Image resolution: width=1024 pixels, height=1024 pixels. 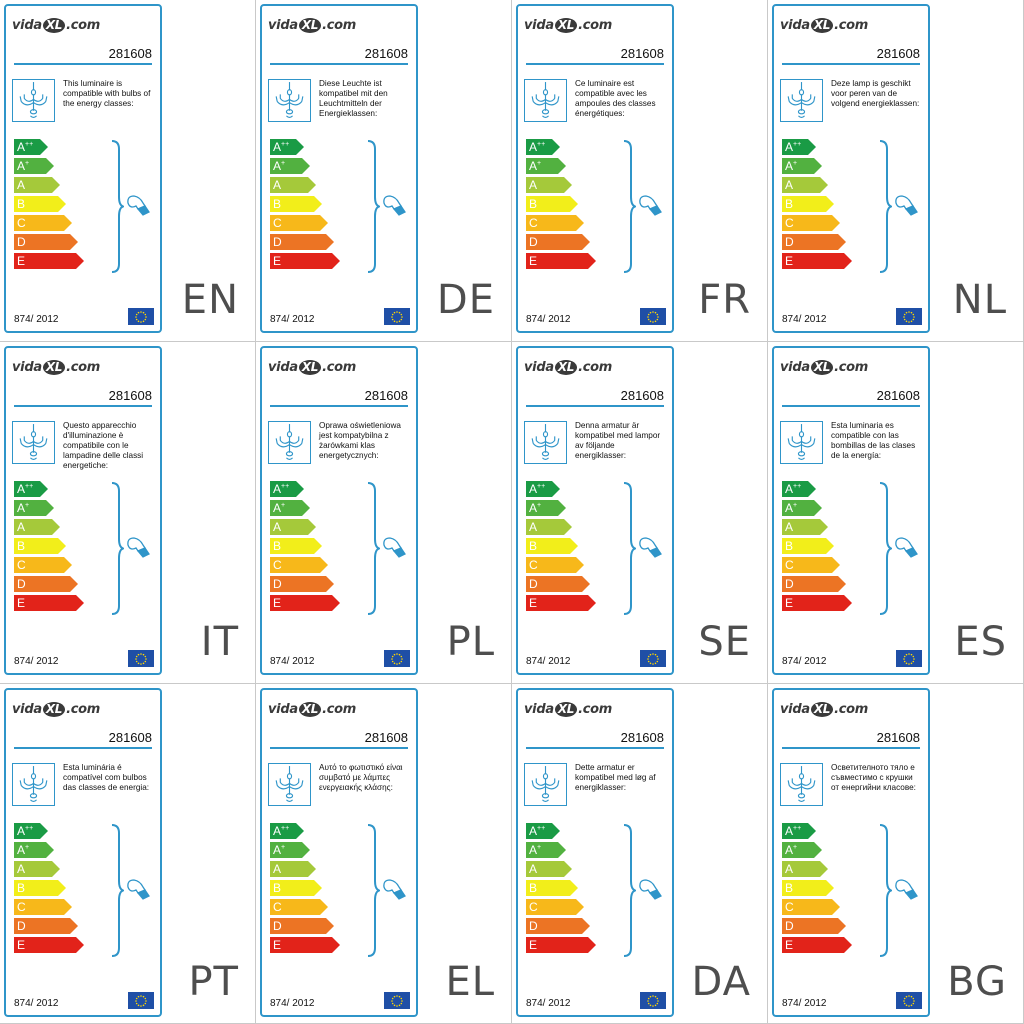 What do you see at coordinates (219, 642) in the screenshot?
I see `language-code: IT` at bounding box center [219, 642].